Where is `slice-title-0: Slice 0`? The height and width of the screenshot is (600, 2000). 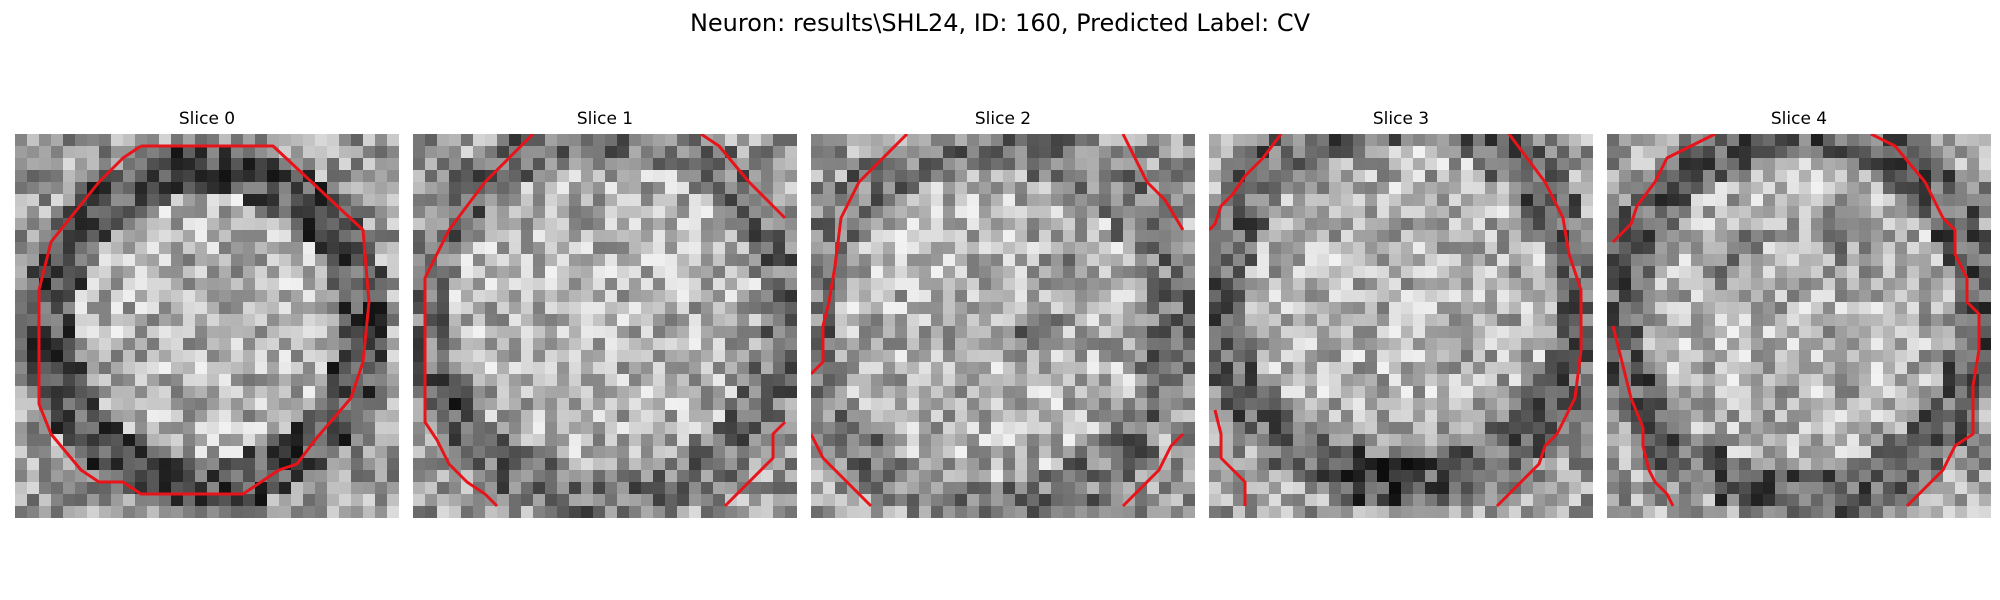
slice-title-0: Slice 0 is located at coordinates (207, 119).